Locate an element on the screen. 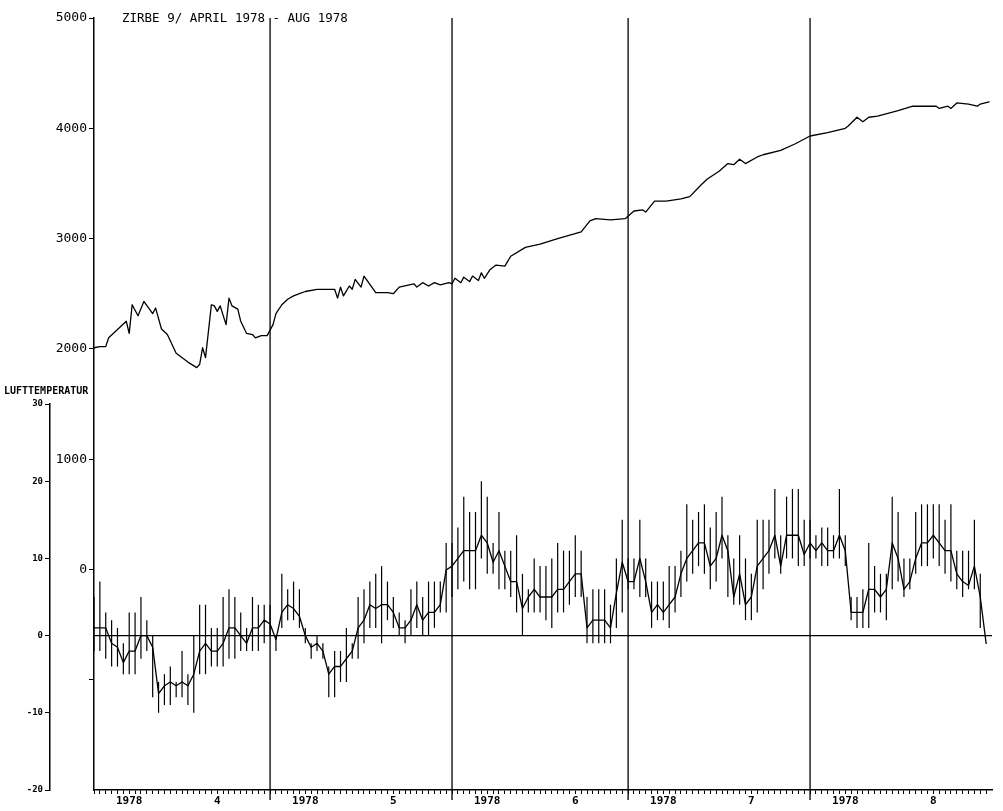  y-tick-label: 4000 is located at coordinates (71, 127).